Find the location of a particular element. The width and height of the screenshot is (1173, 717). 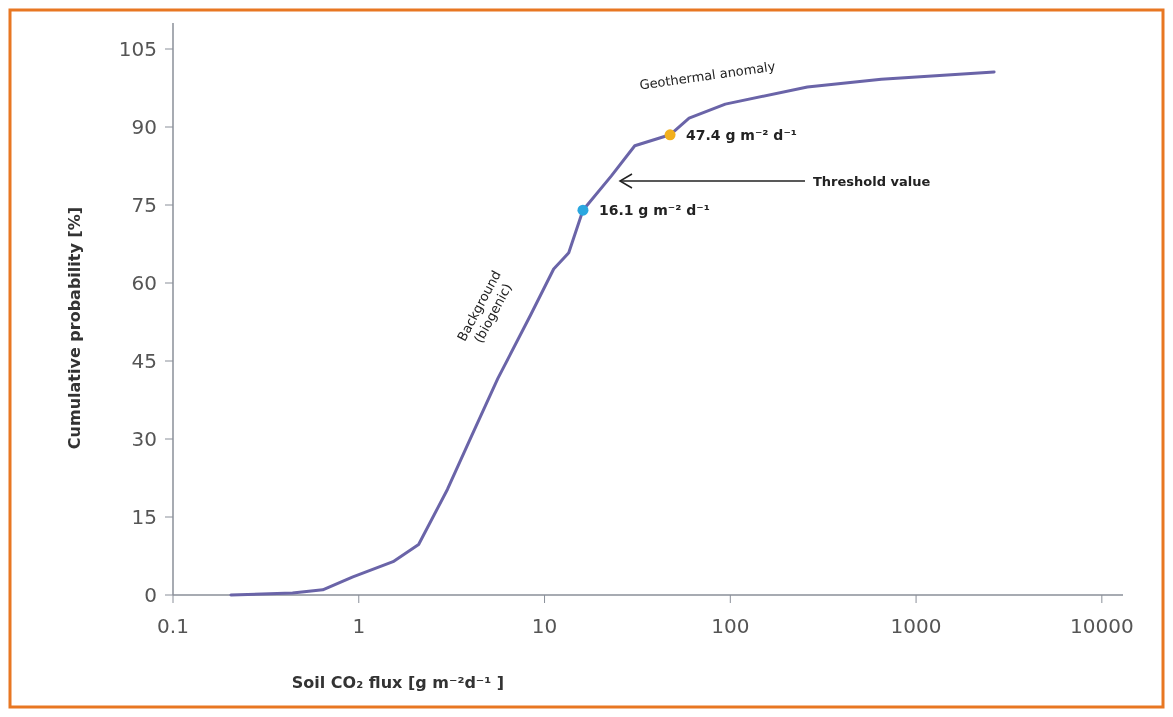

x-tick-label: 1000 is located at coordinates (916, 626).